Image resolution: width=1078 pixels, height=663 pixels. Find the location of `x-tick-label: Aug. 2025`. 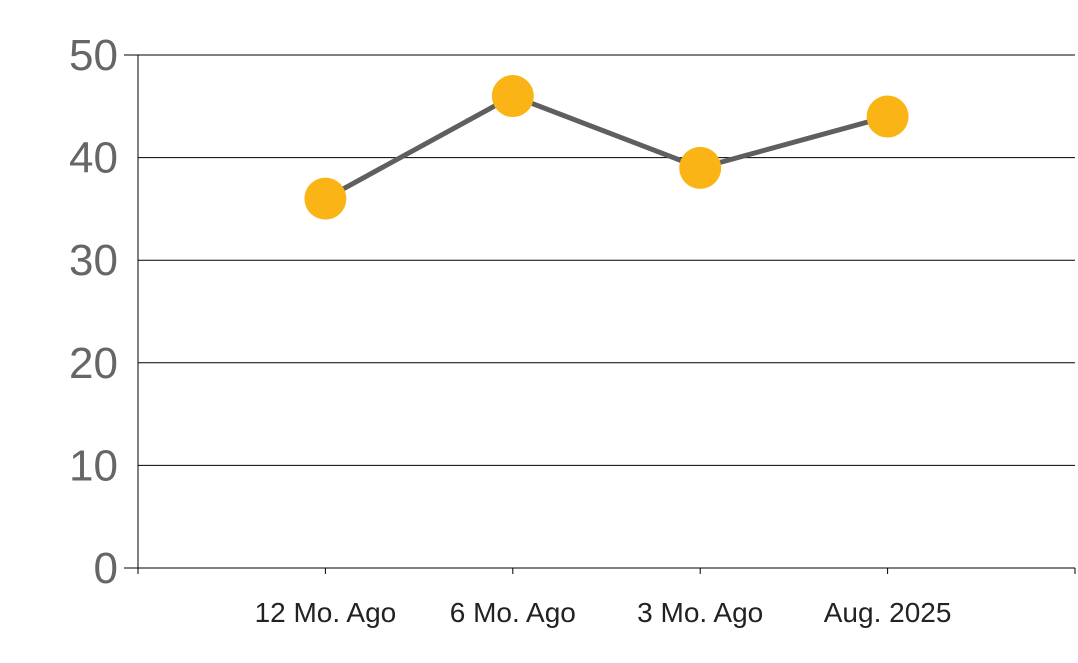

x-tick-label: Aug. 2025 is located at coordinates (888, 612).